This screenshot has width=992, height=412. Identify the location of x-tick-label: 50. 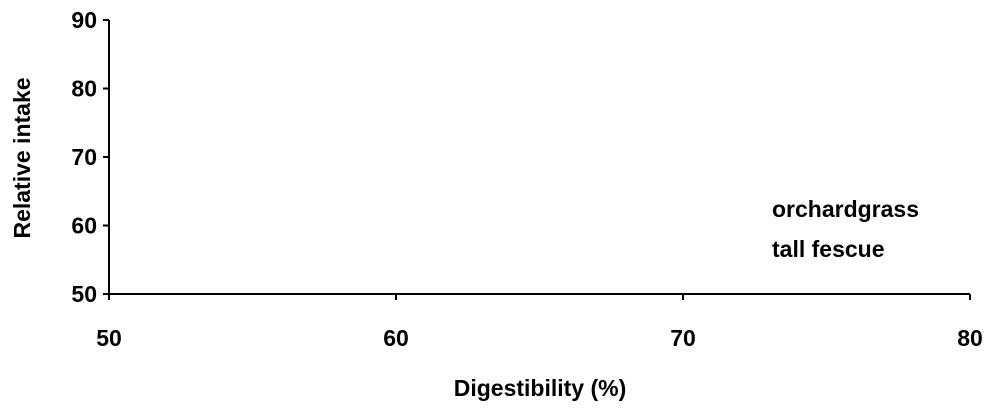
(109, 338).